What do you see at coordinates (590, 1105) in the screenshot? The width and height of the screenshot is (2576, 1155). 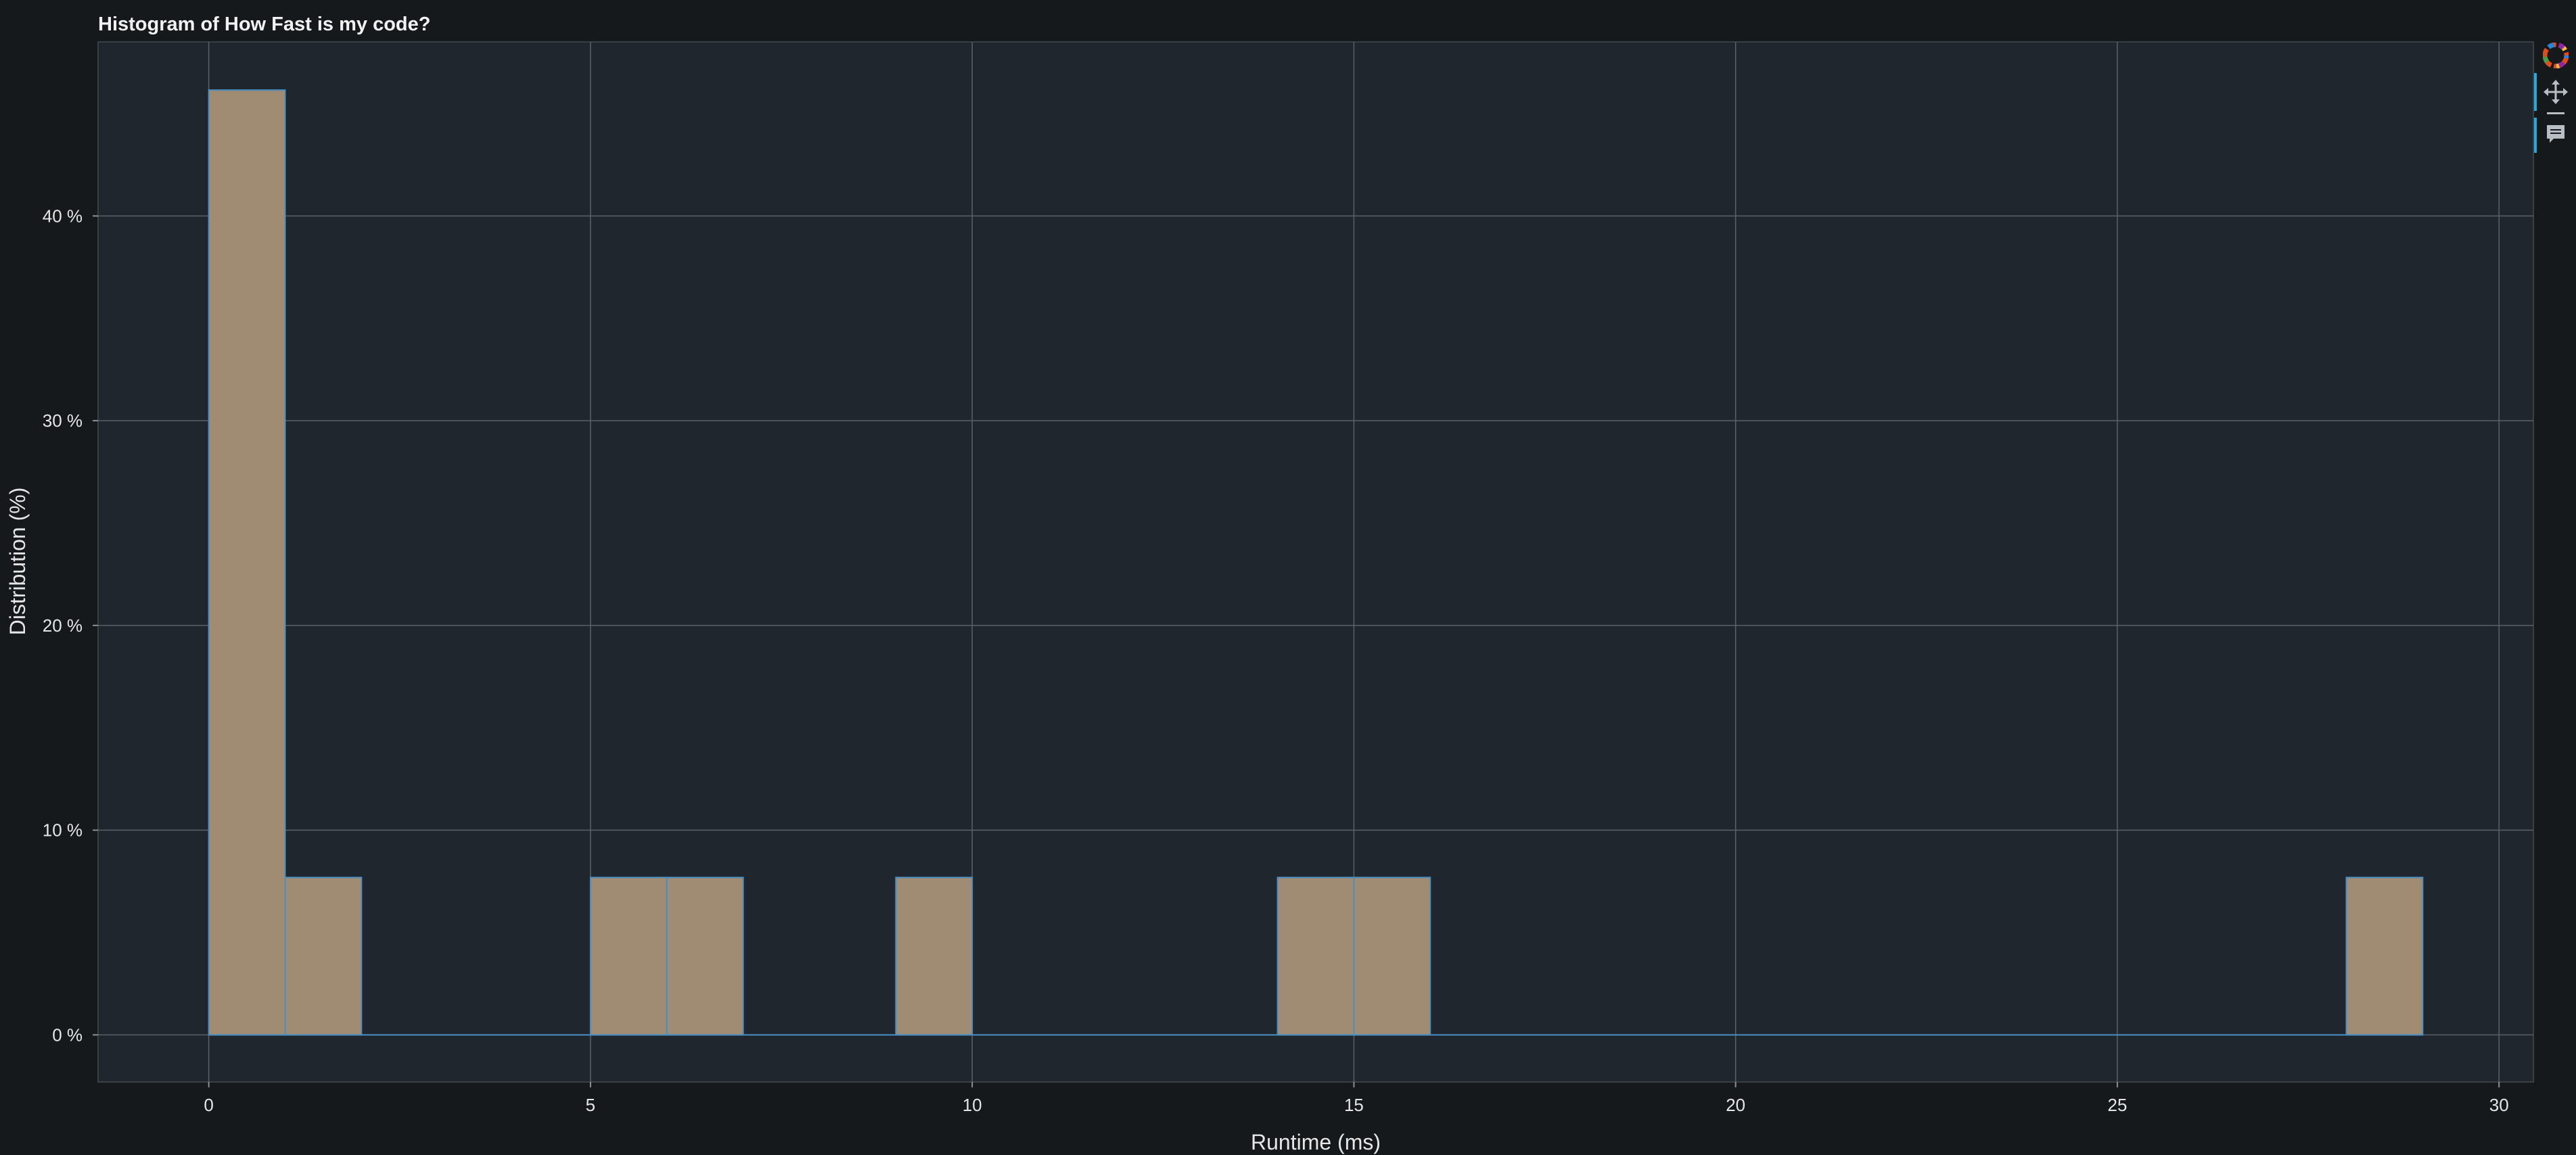 I see `x-tick-label: 5` at bounding box center [590, 1105].